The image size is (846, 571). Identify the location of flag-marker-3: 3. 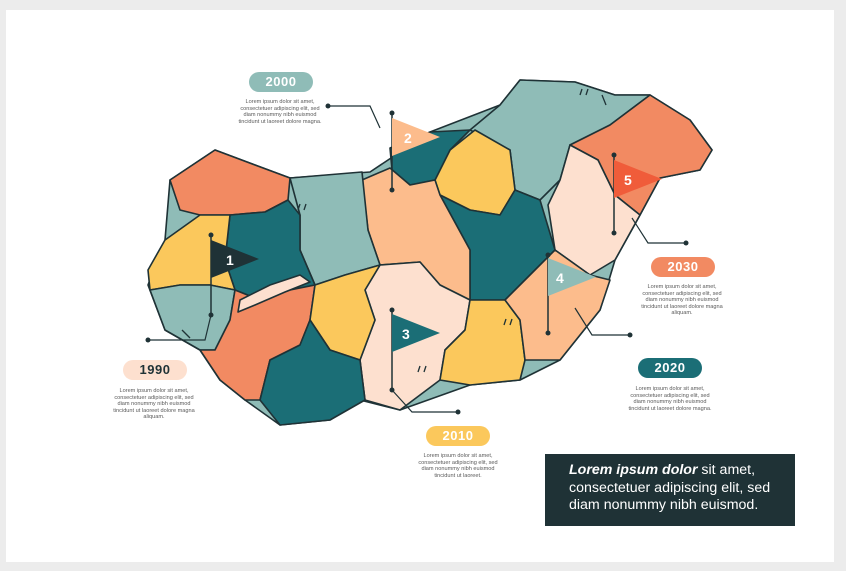
(425, 361).